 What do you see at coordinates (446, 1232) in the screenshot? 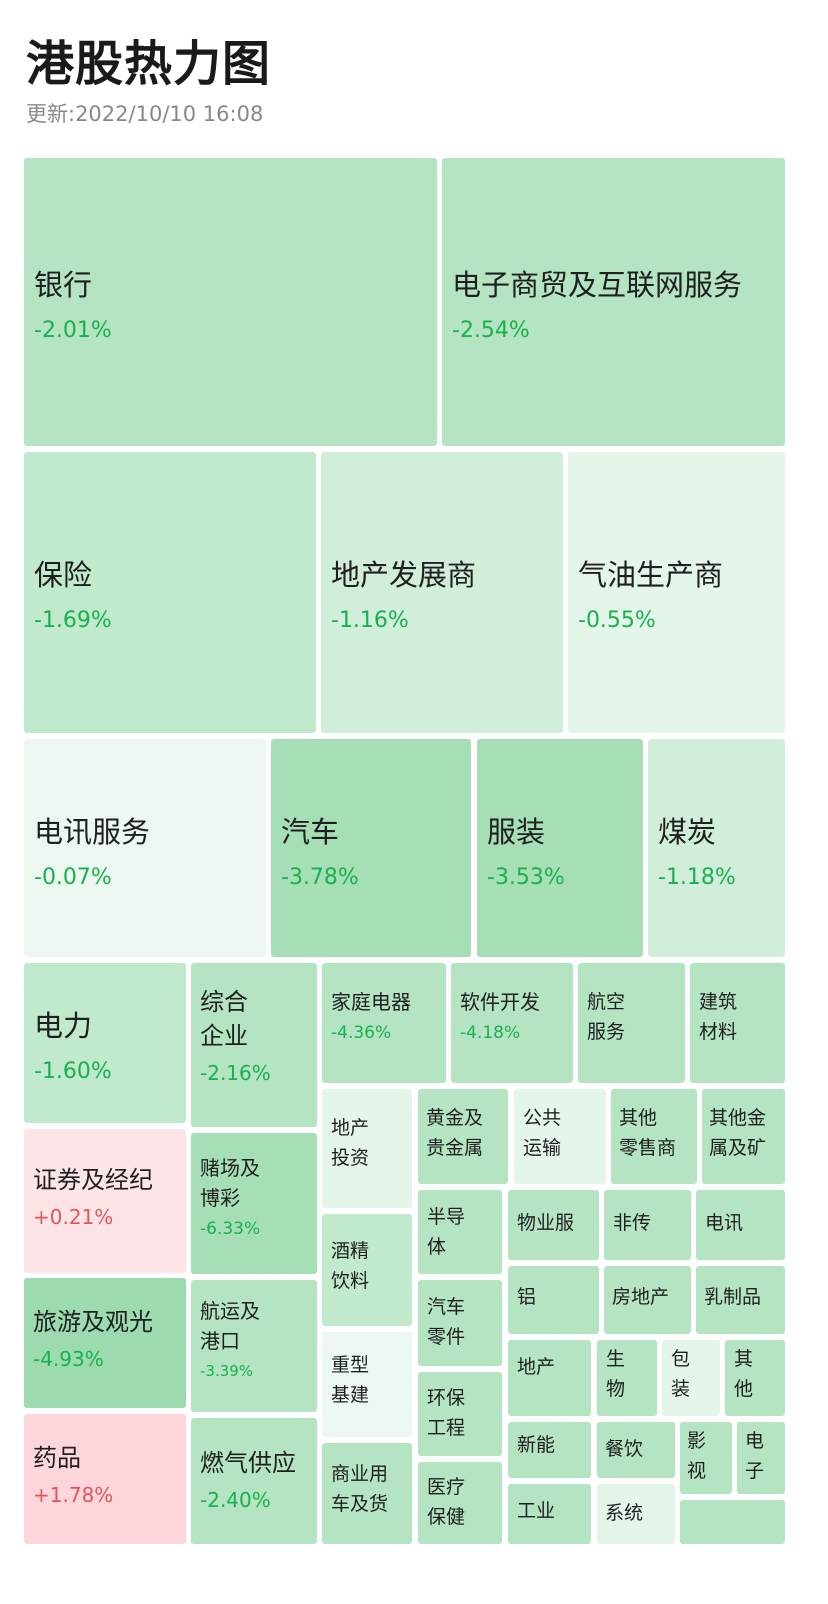
I see `tile-name: 半导 体` at bounding box center [446, 1232].